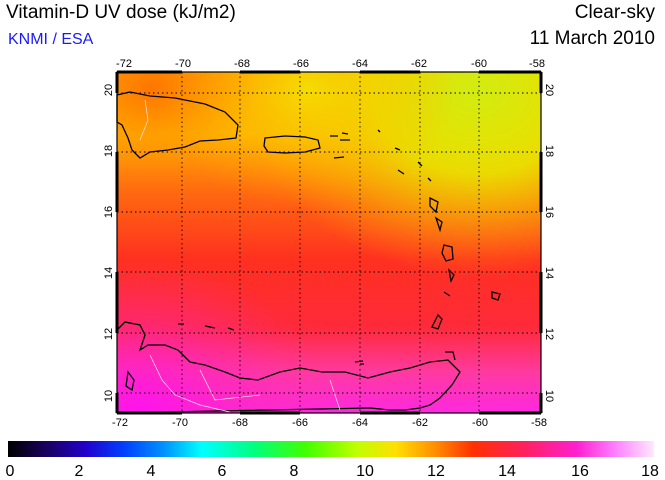  Describe the element at coordinates (109, 334) in the screenshot. I see `lat-tick-left: 12` at that location.